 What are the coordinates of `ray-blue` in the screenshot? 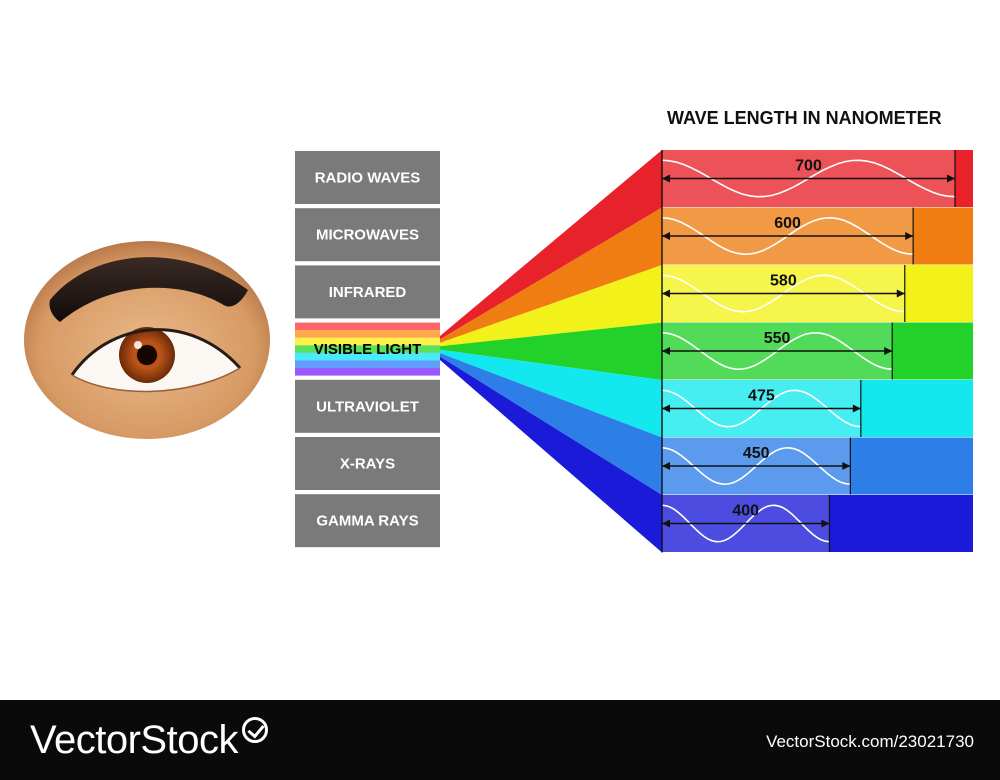 It's located at (551, 424).